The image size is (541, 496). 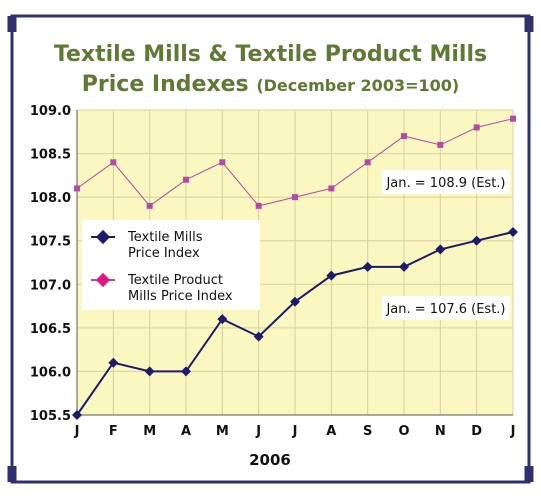 I want to click on y-tick-label: 107.5, so click(x=50, y=242).